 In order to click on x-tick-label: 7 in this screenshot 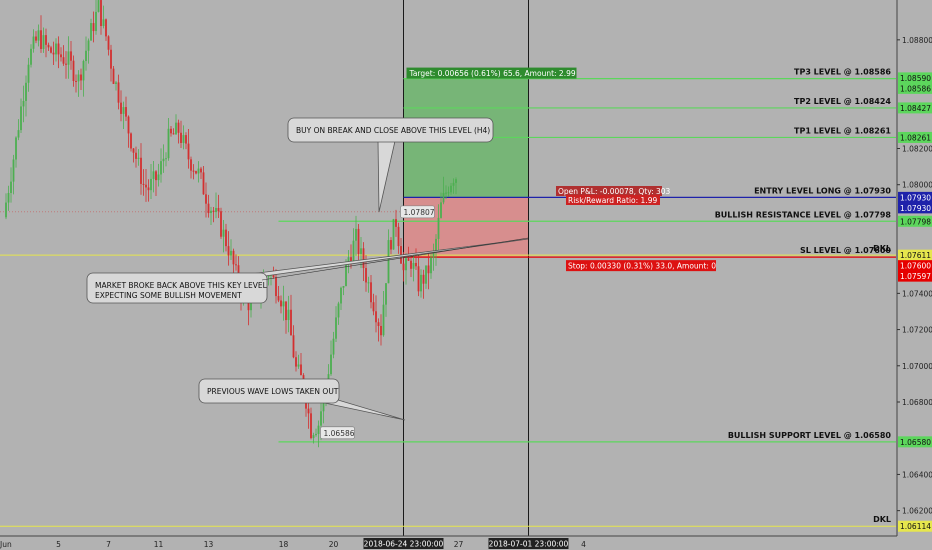, I will do `click(108, 544)`.